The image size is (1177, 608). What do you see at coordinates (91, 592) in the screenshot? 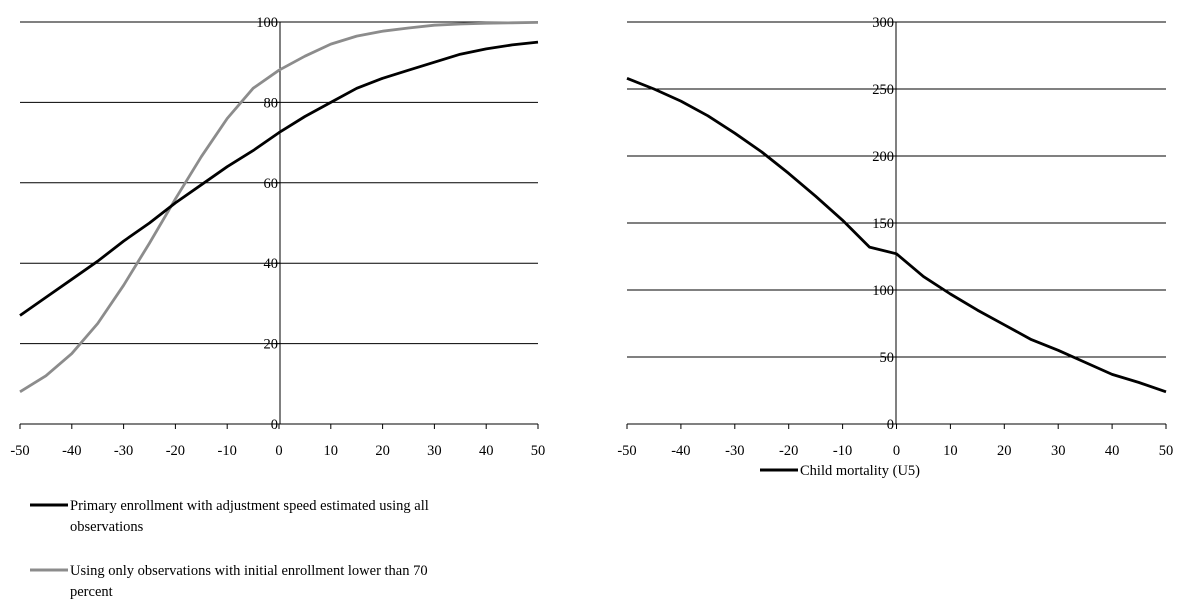
I see `legend-label: percent` at bounding box center [91, 592].